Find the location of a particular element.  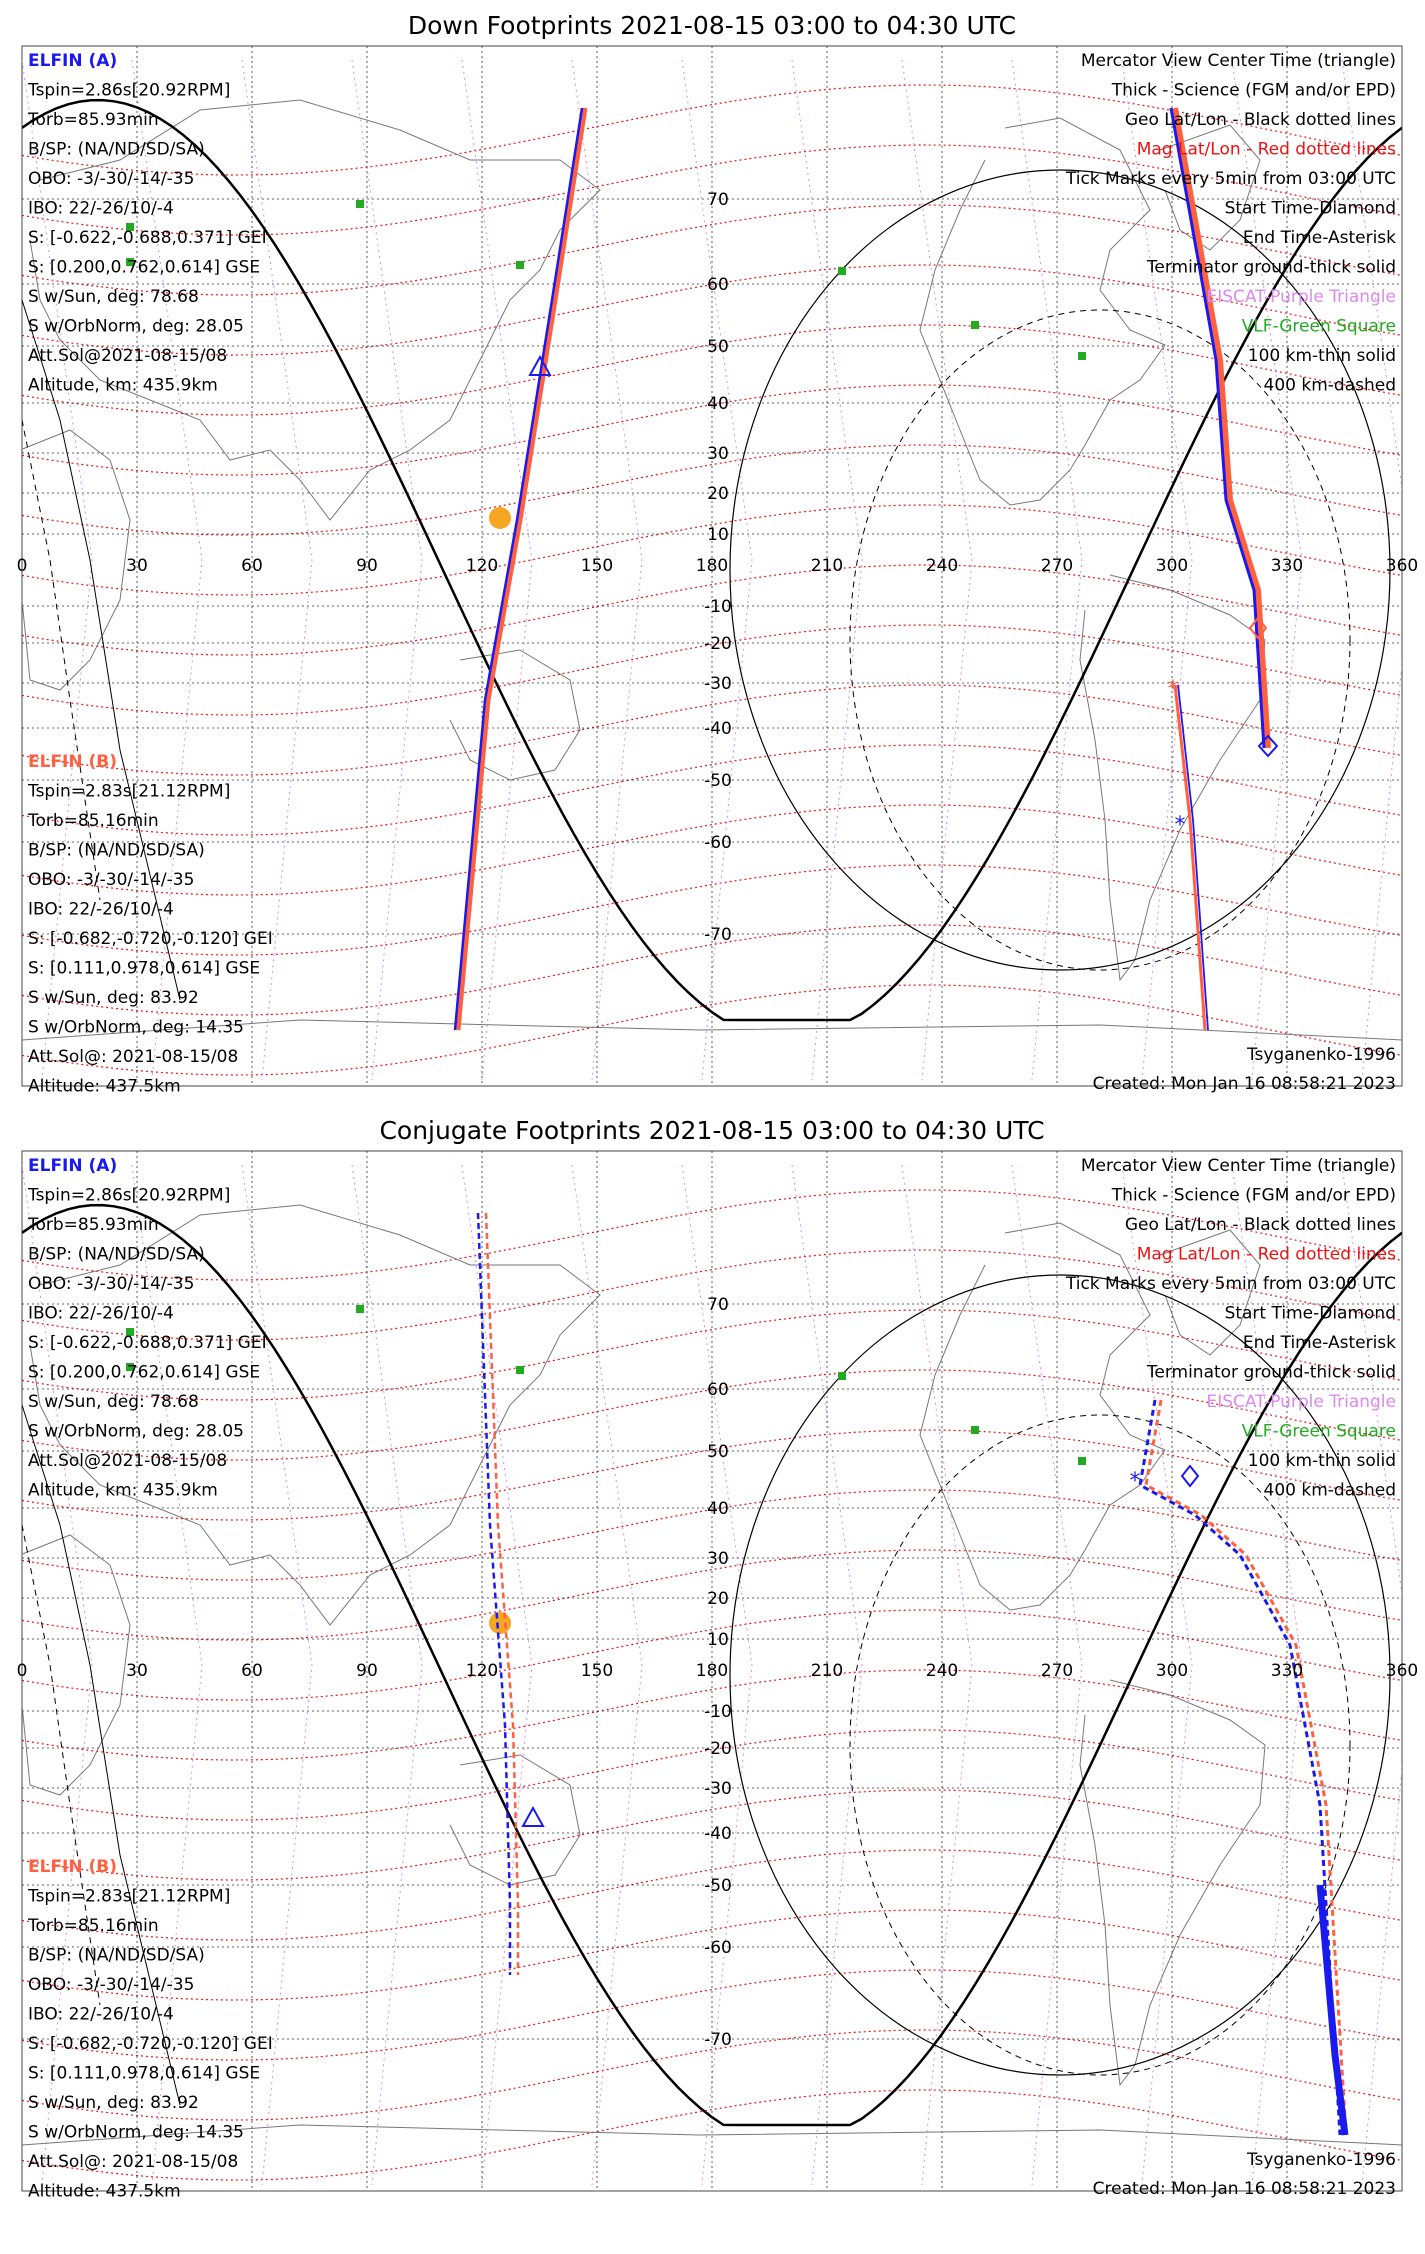

elfin-b-track is located at coordinates (502, 1593).